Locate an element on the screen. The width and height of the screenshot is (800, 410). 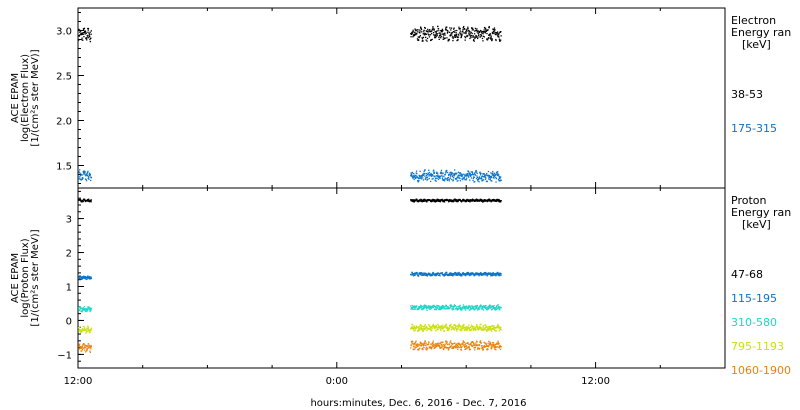
x-tick-label: 0:00 is located at coordinates (337, 381).